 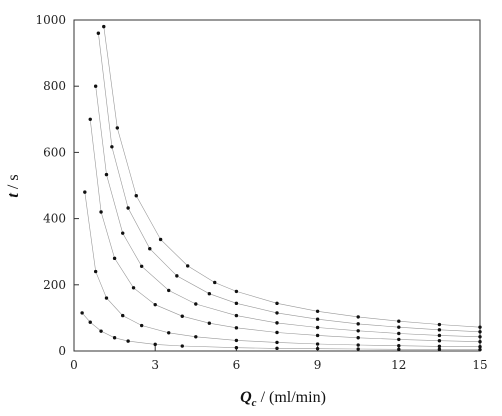 What do you see at coordinates (398, 365) in the screenshot?
I see `x-tick-label: 12` at bounding box center [398, 365].